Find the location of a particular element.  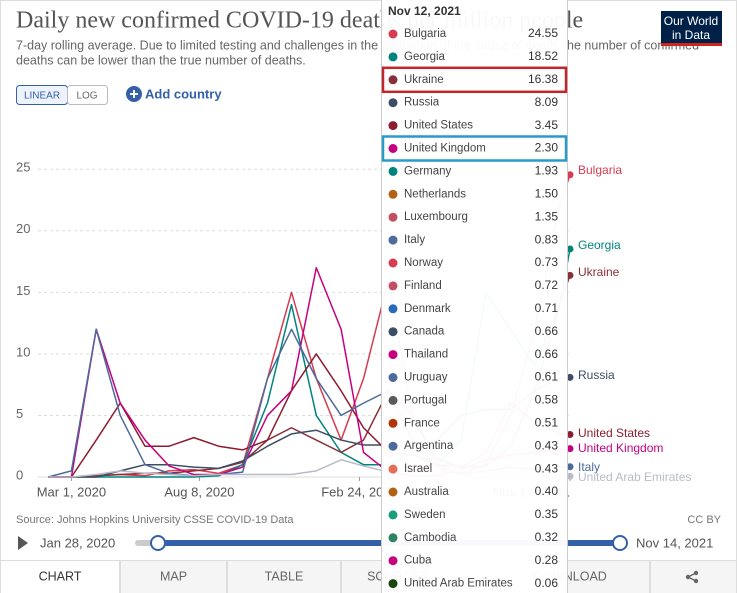

tooltip-name: Australia is located at coordinates (426, 492).